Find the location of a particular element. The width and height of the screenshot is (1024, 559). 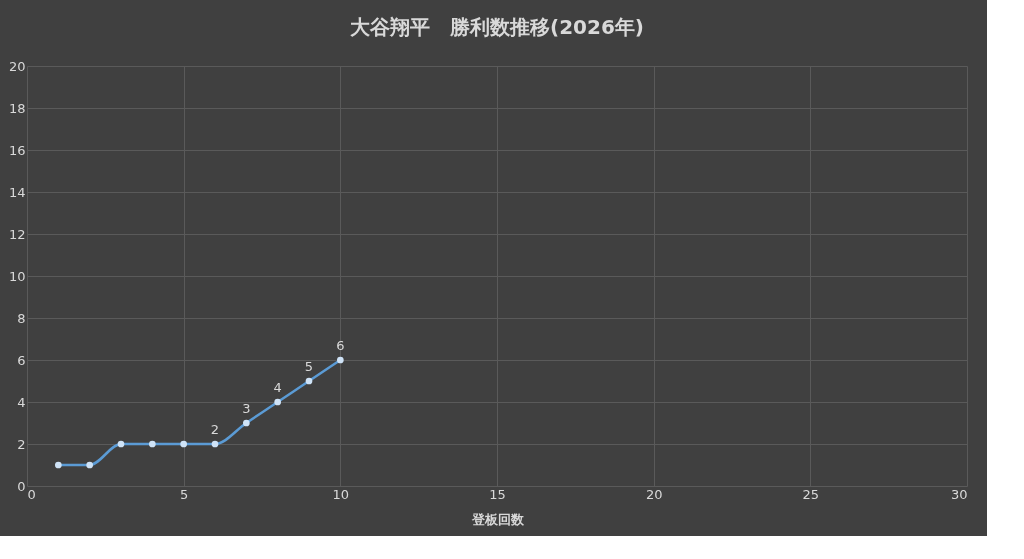

x-tick-label: 20 is located at coordinates (654, 494).